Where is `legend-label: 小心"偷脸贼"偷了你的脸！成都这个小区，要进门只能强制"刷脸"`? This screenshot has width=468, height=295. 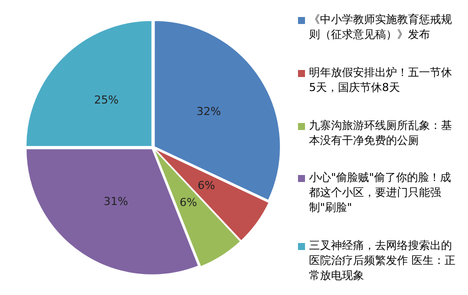 legend-label: 小心"偷脸贼"偷了你的脸！成都这个小区，要进门只能强制"刷脸" is located at coordinates (380, 193).